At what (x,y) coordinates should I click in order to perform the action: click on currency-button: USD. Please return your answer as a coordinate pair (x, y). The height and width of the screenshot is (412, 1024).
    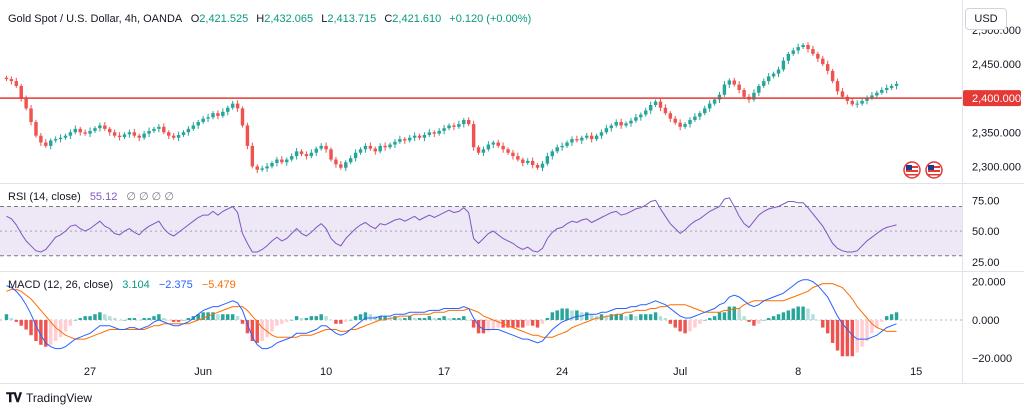
    Looking at the image, I should click on (986, 19).